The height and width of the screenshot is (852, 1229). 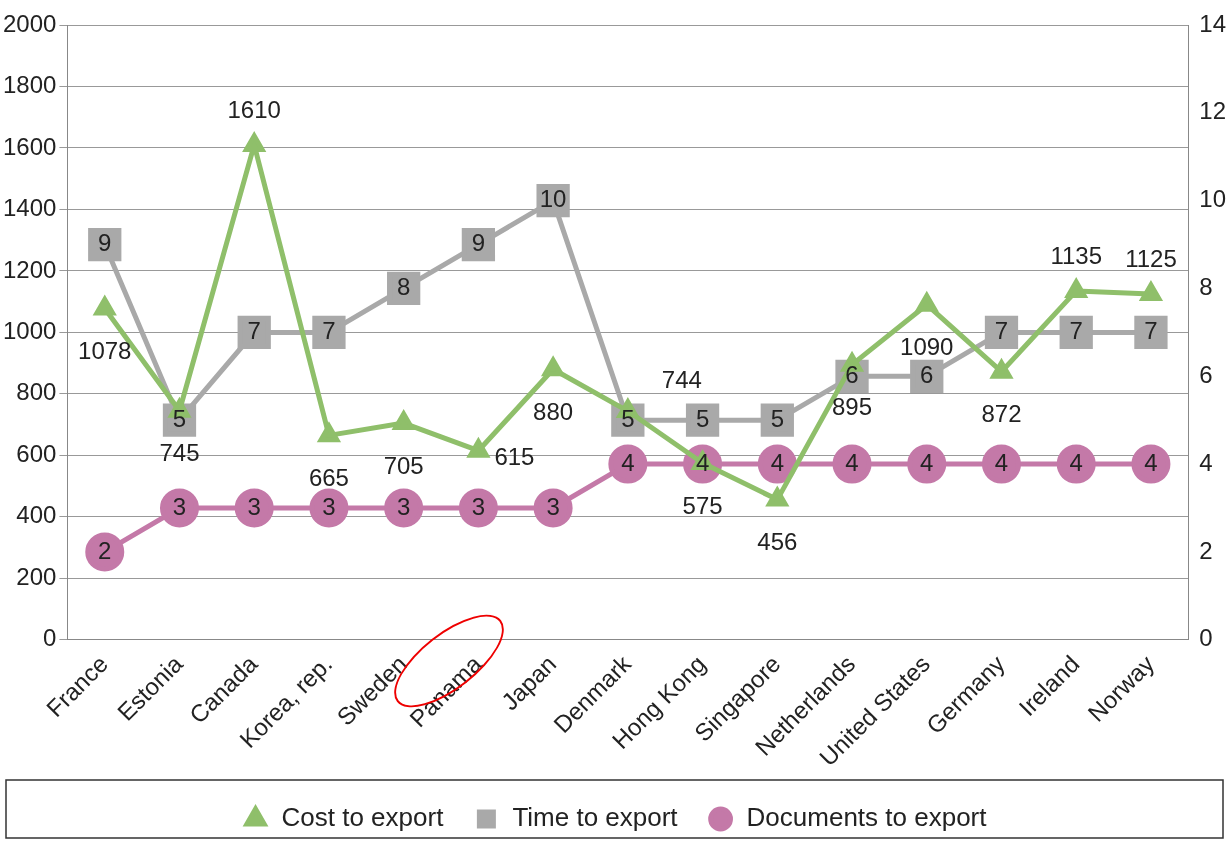 I want to click on y2-tick-label: 10, so click(x=1213, y=199).